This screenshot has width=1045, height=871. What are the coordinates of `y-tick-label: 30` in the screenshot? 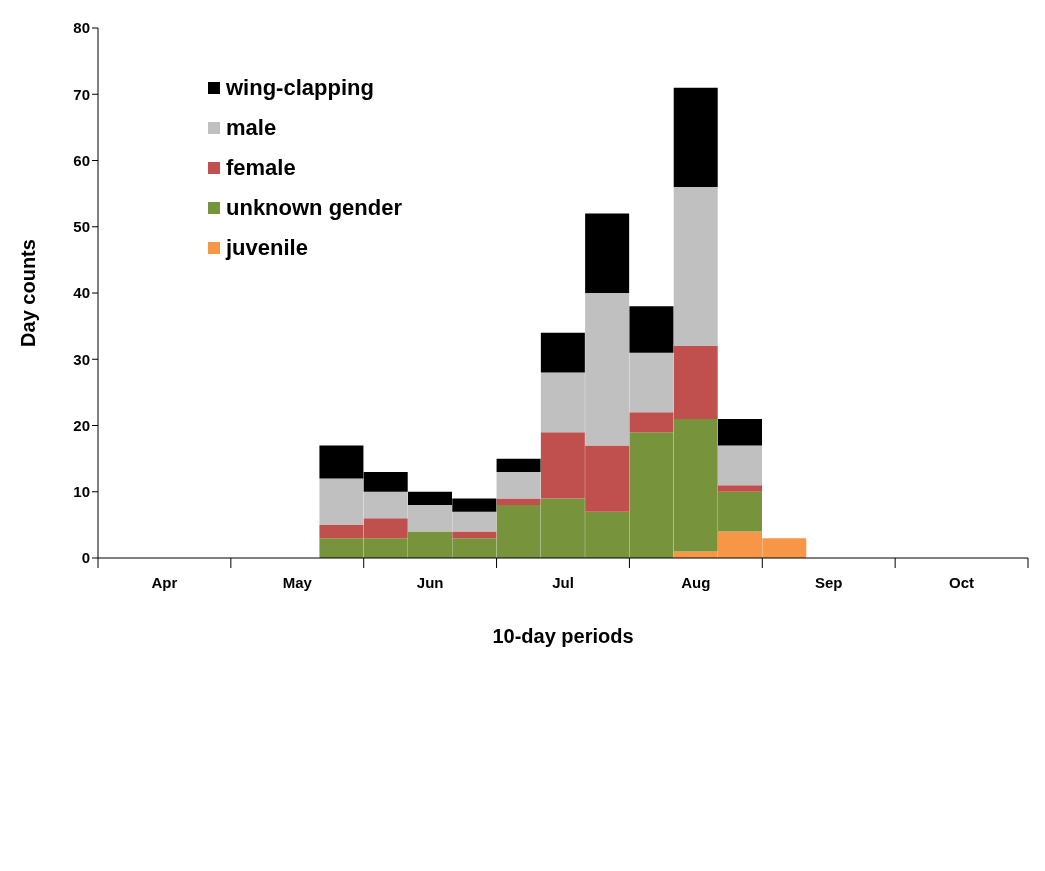 It's located at (81, 359).